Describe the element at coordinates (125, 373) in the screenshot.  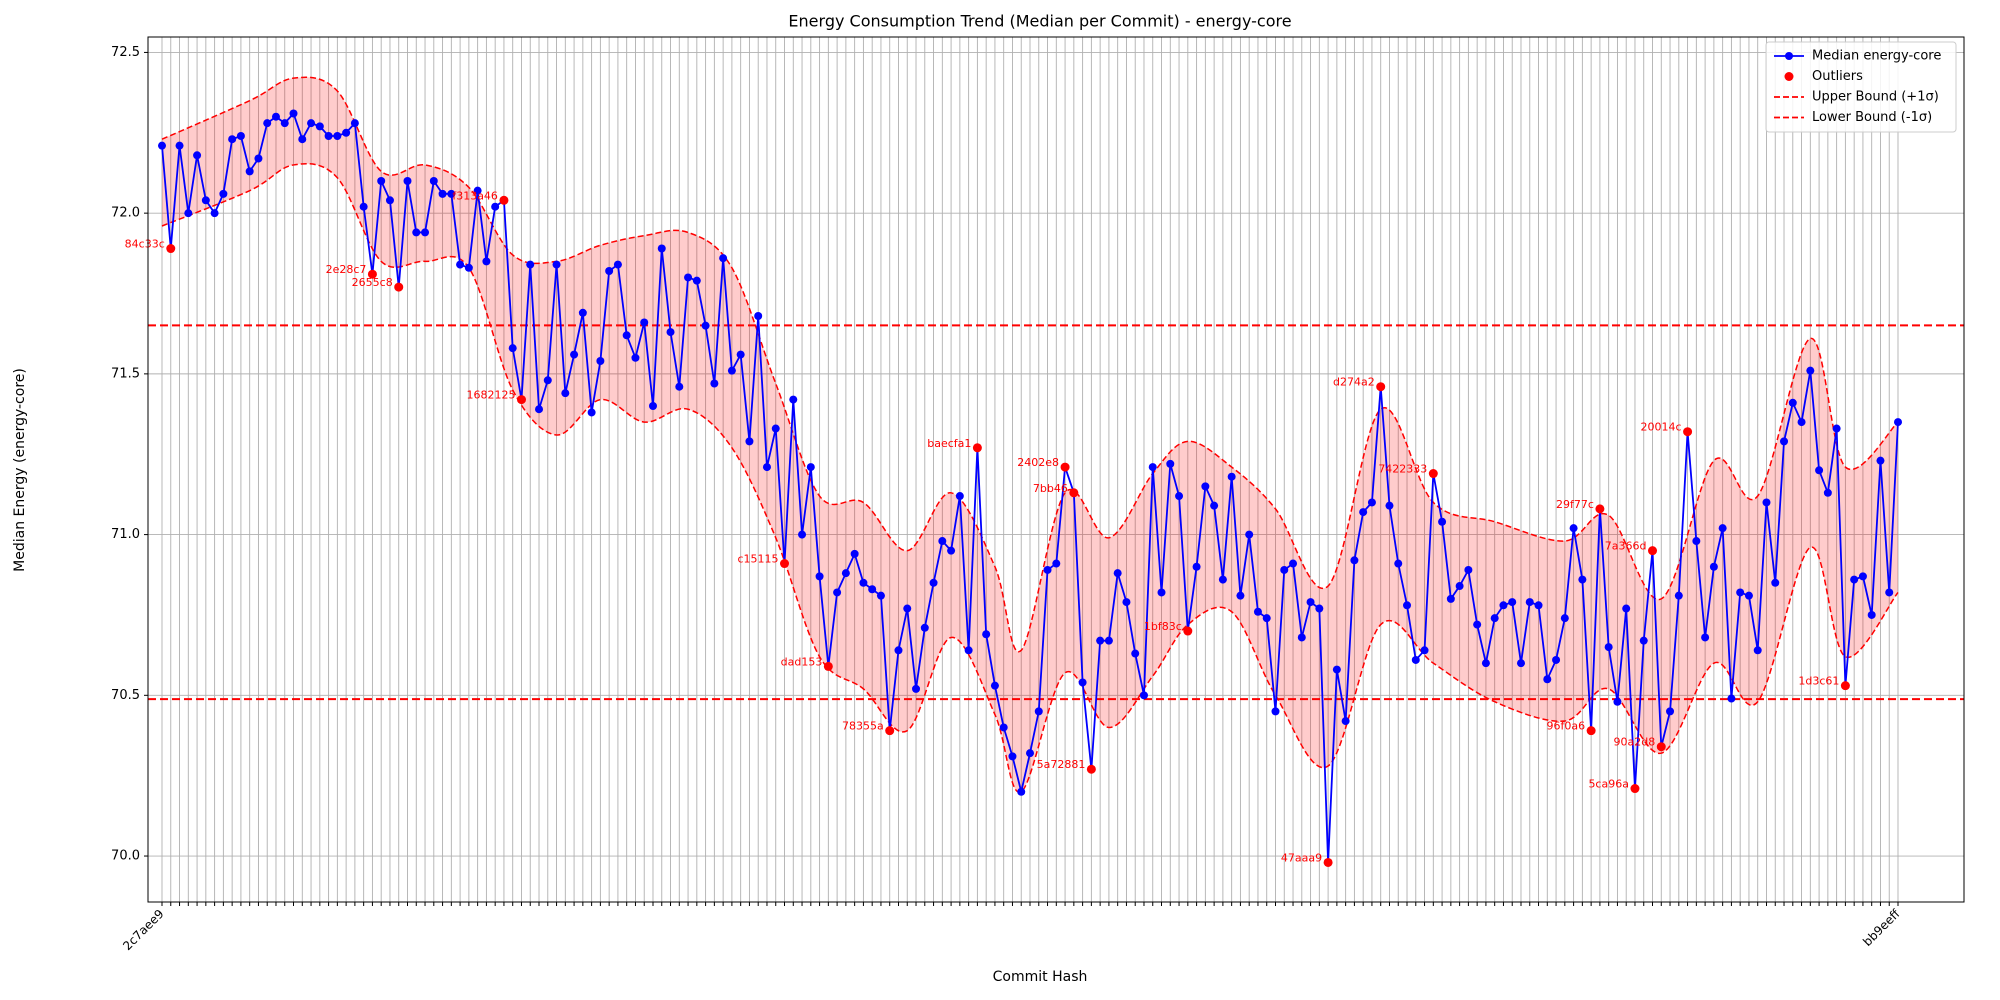
I see `y-tick-label: 71.5` at that location.